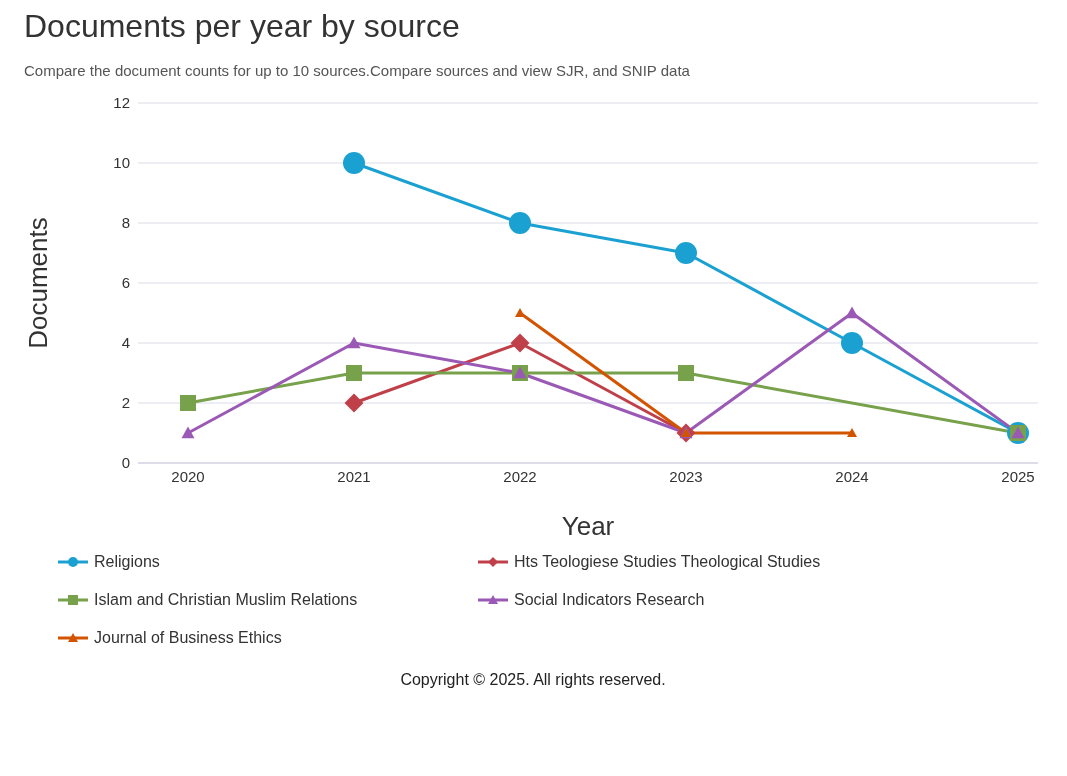 The image size is (1067, 776). I want to click on y-tick-label: 6, so click(125, 283).